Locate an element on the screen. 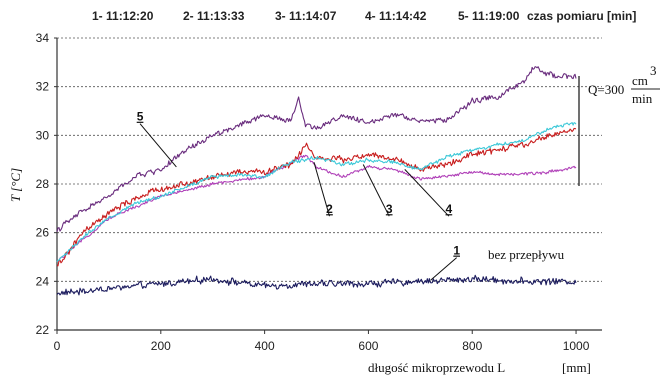  y-tick-label: 24 is located at coordinates (43, 281).